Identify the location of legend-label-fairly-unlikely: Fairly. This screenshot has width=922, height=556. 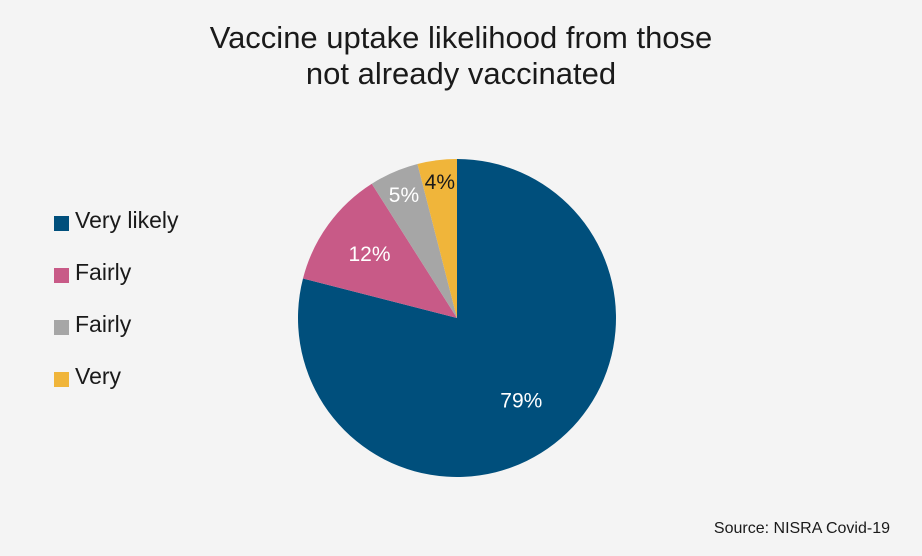
(103, 323).